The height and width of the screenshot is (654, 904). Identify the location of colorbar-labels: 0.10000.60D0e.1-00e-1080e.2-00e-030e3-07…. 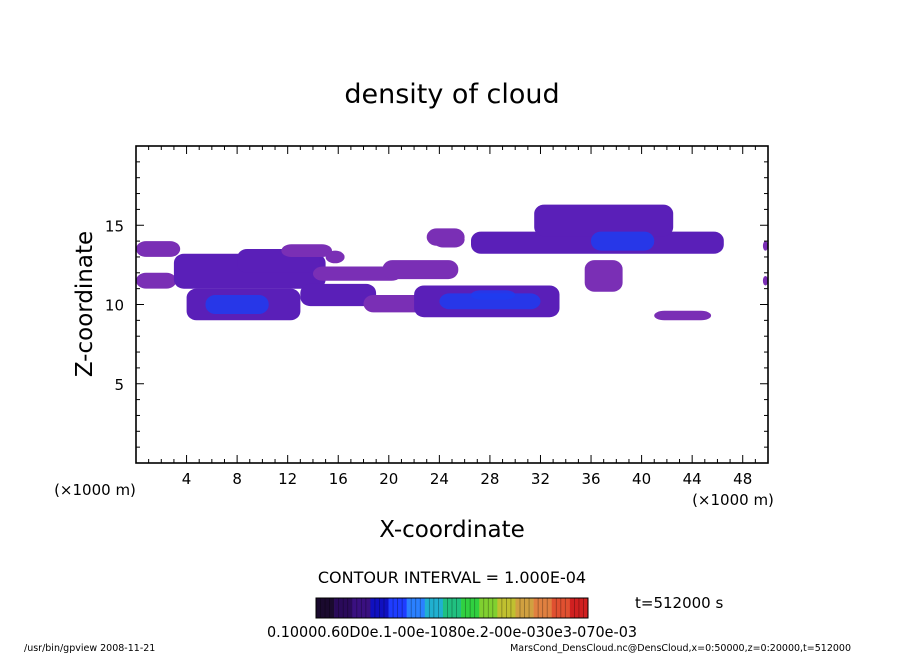
(452, 632).